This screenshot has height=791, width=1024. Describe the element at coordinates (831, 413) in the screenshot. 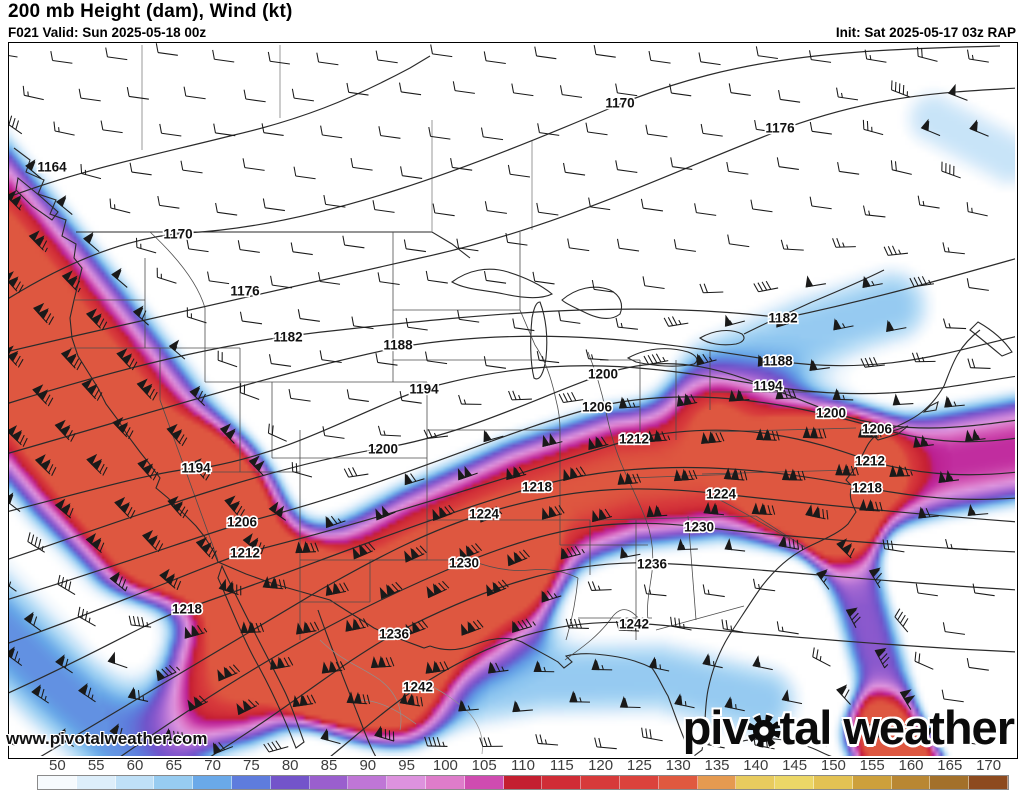

I see `contour-label: 1200` at that location.